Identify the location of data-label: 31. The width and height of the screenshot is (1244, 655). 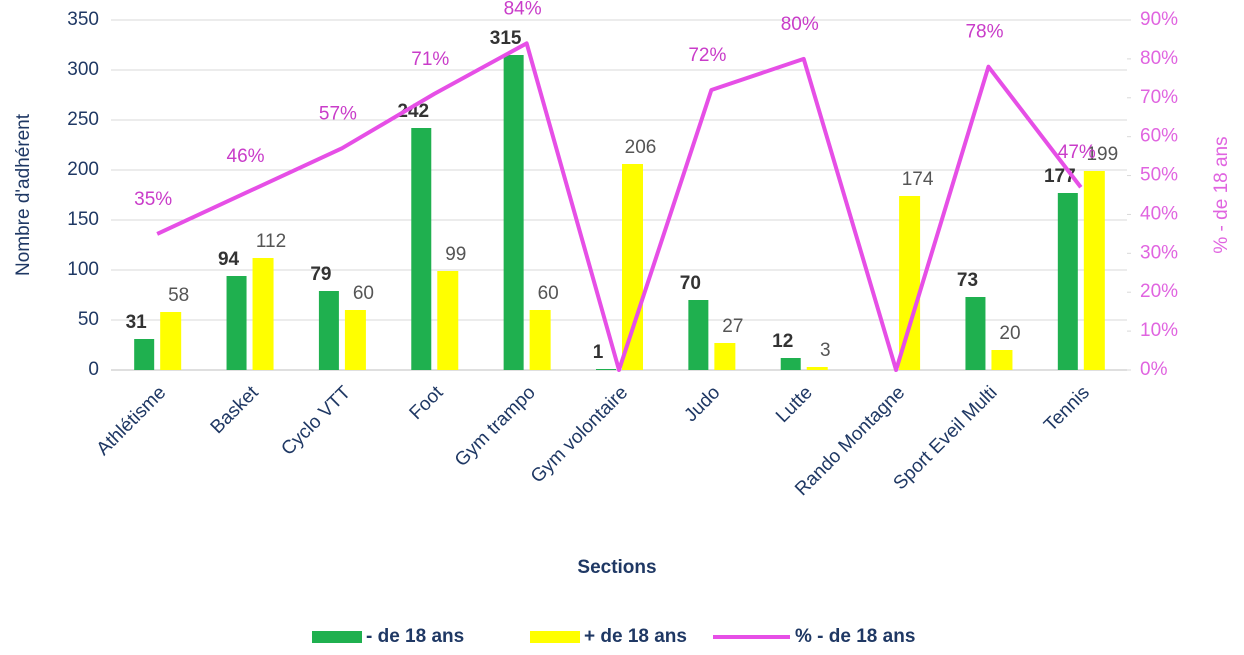
(137, 322).